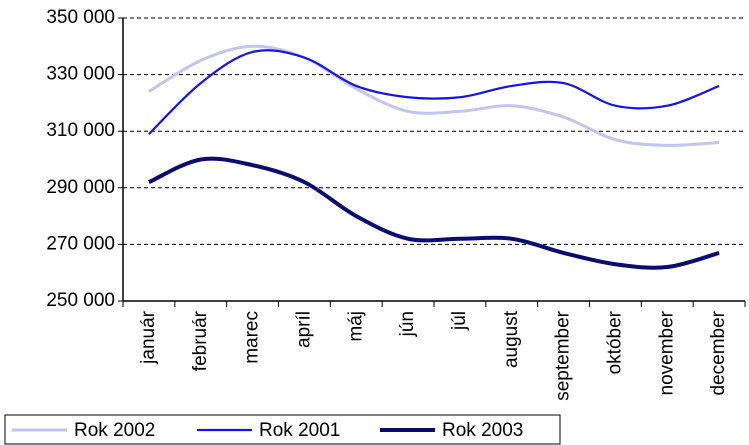  Describe the element at coordinates (434, 92) in the screenshot. I see `series-line` at that location.